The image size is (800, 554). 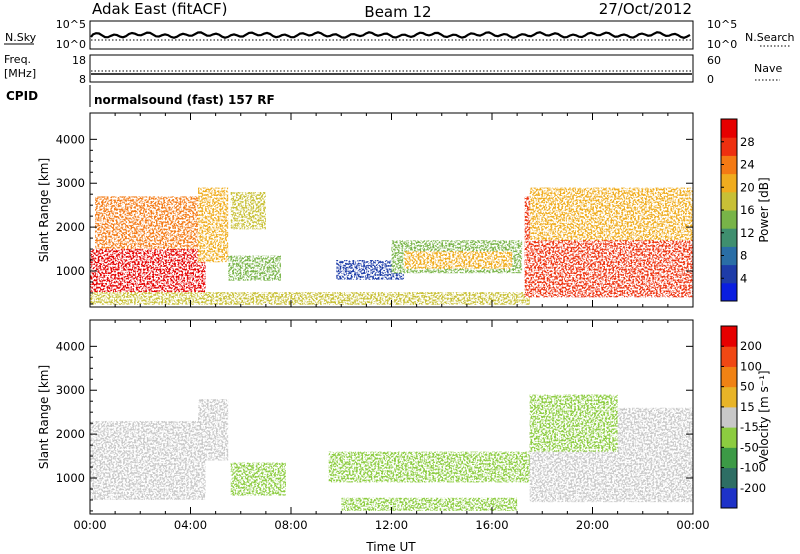 I want to click on x-tick-label: 08:00, so click(x=290, y=525).